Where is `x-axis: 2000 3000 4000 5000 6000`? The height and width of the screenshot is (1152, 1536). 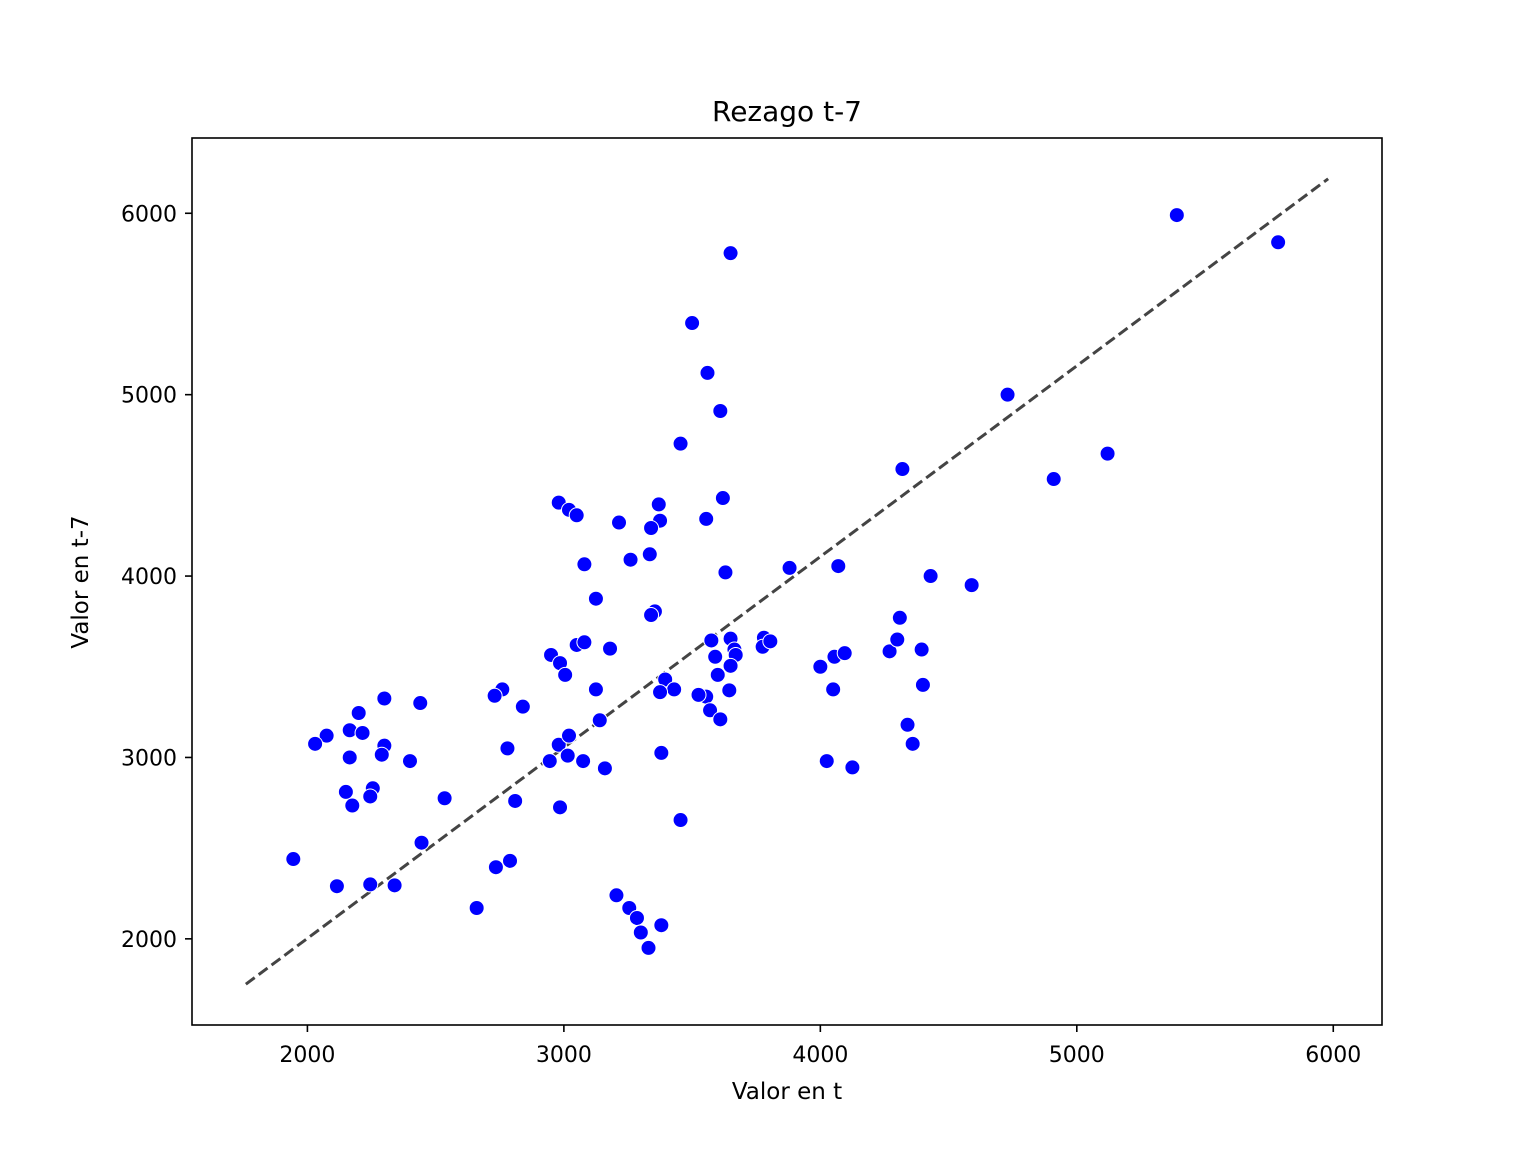 x-axis: 2000 3000 4000 5000 6000 is located at coordinates (820, 1046).